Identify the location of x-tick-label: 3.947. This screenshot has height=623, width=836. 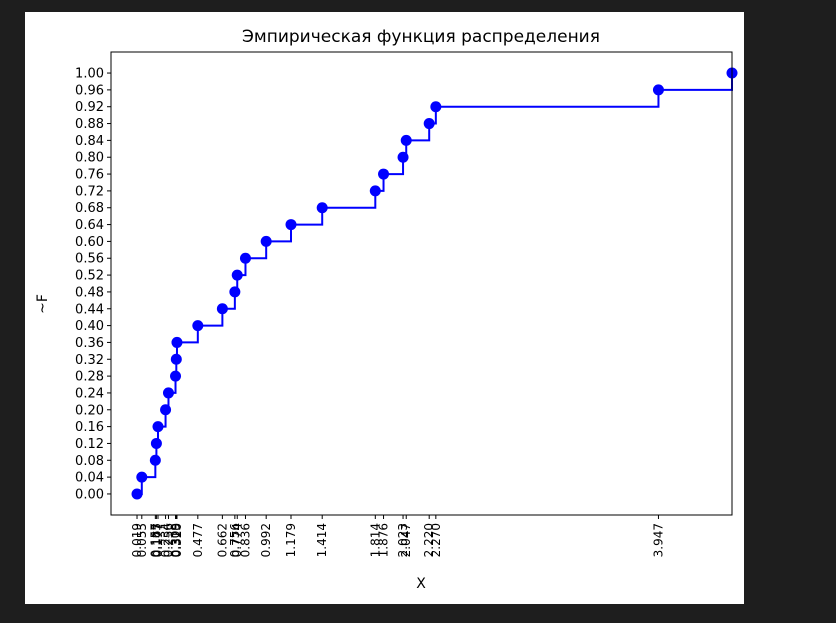
(658, 540).